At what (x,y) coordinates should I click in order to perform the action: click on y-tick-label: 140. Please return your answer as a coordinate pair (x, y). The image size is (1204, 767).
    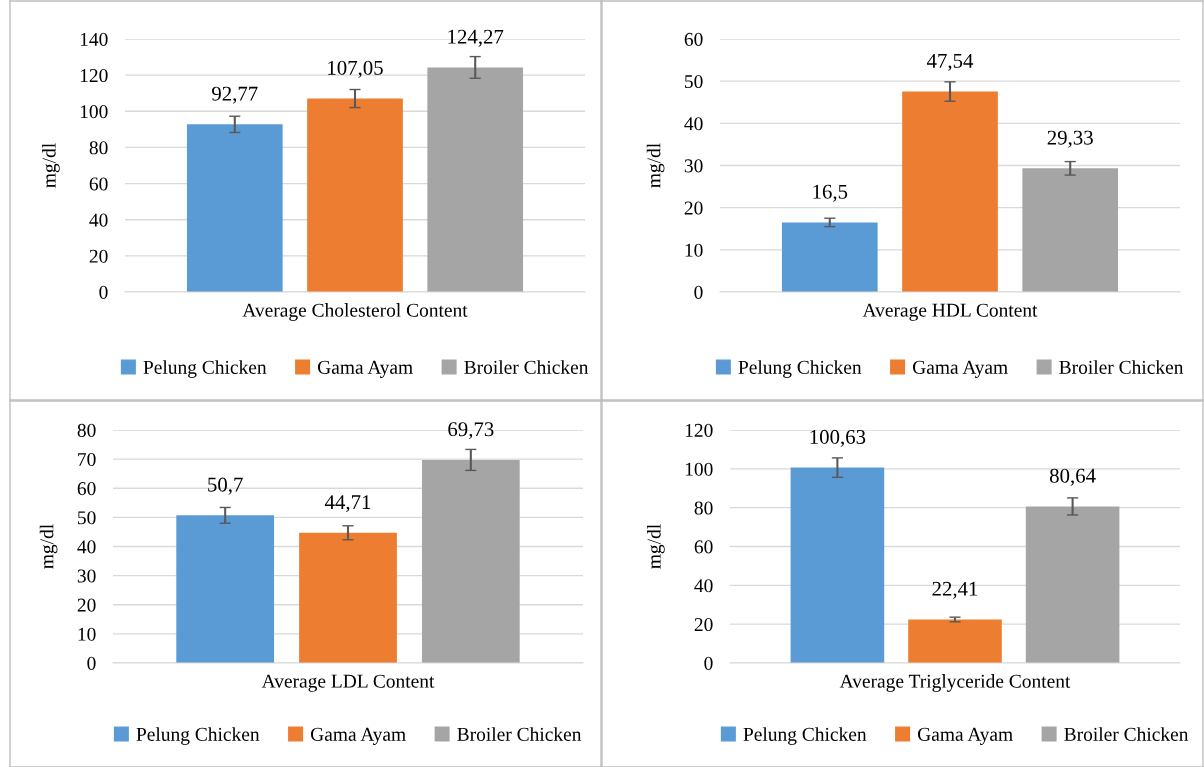
    Looking at the image, I should click on (94, 39).